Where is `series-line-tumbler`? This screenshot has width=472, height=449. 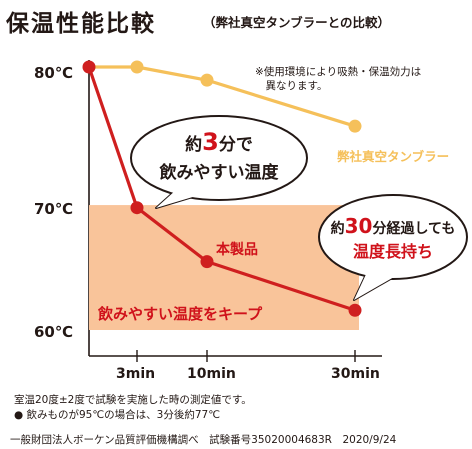 series-line-tumbler is located at coordinates (222, 96).